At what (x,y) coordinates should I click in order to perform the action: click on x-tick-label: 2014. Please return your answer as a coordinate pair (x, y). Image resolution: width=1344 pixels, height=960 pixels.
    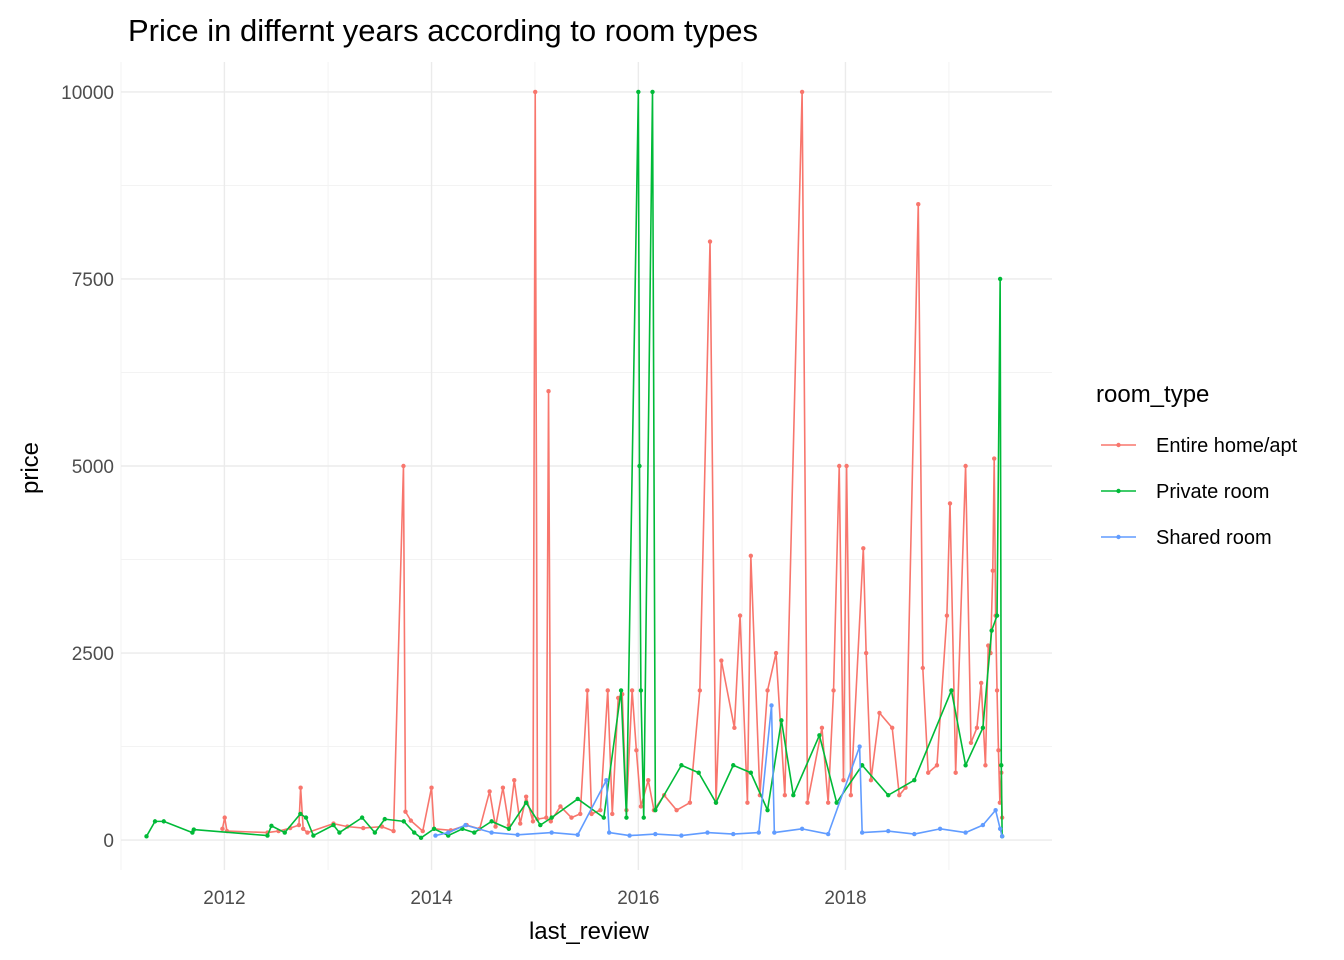
    Looking at the image, I should click on (431, 898).